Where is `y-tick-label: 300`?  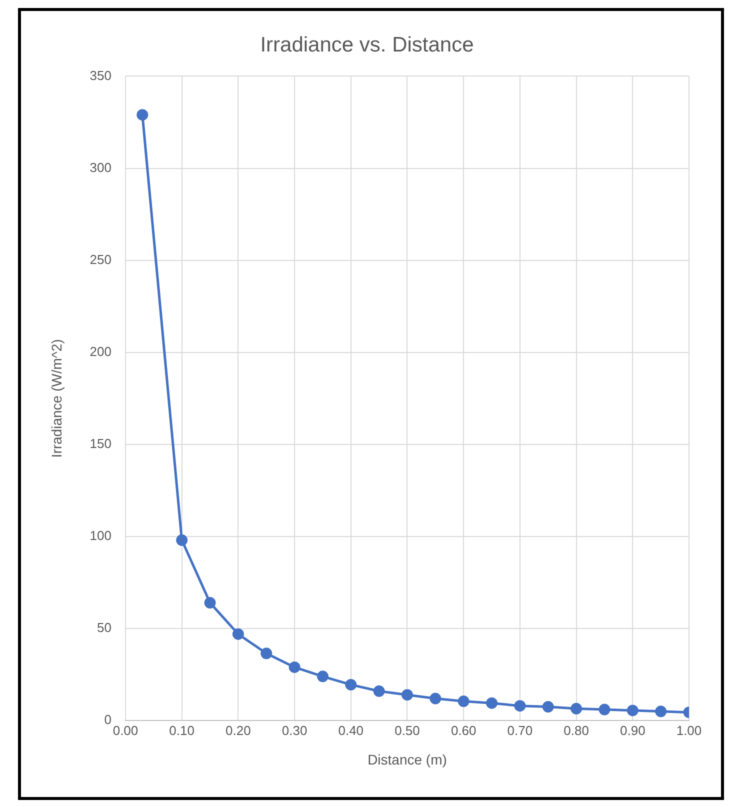 y-tick-label: 300 is located at coordinates (101, 167).